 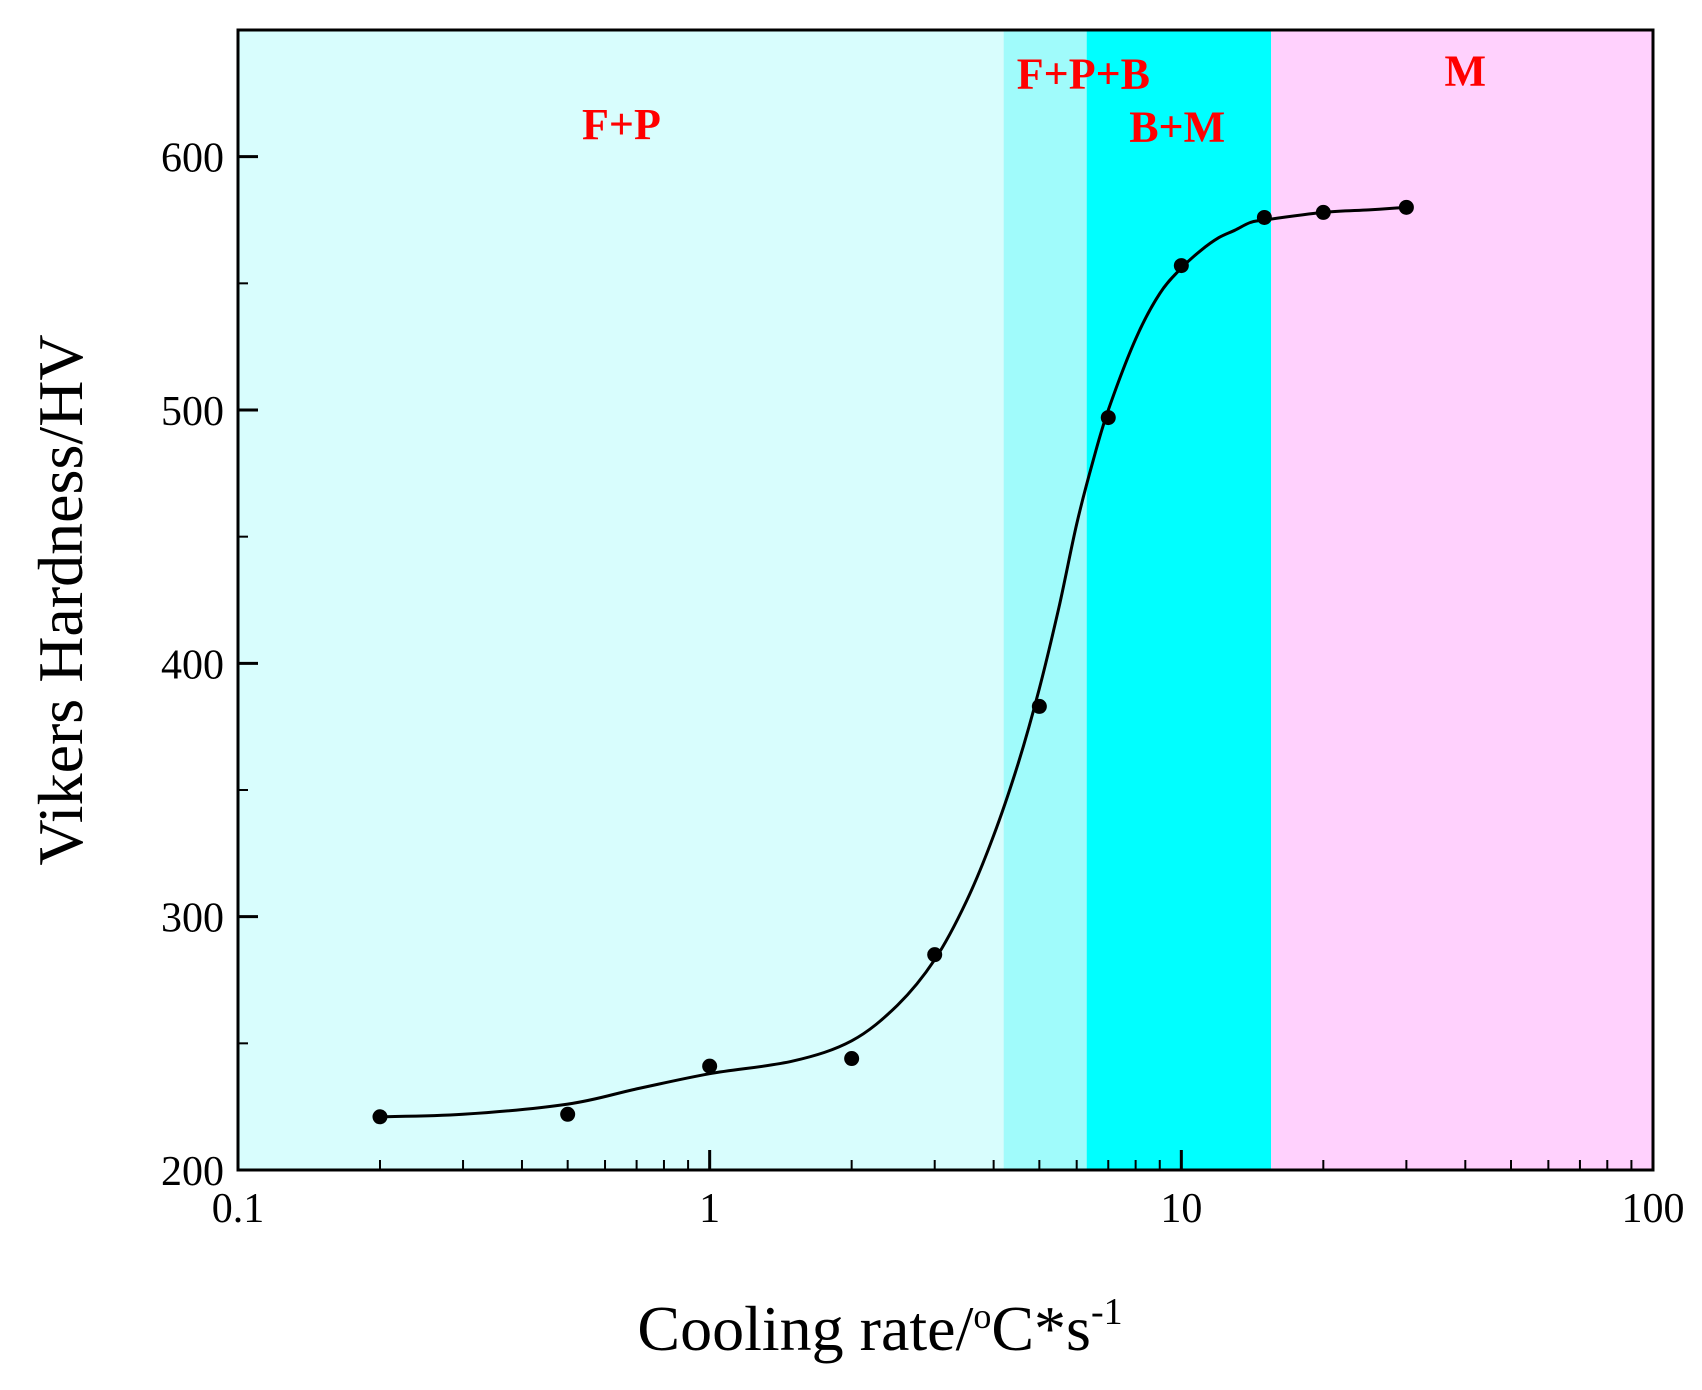 I want to click on region-b-m, so click(x=1179, y=600).